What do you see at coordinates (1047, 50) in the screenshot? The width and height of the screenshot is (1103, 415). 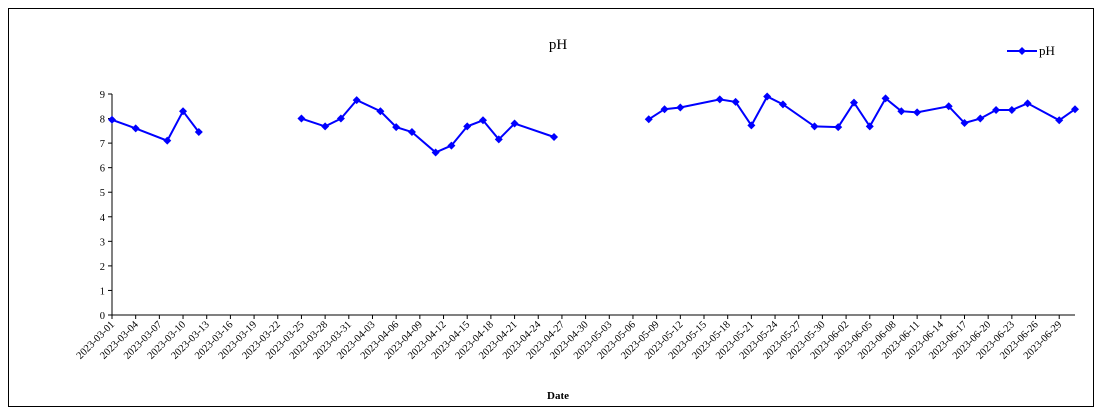 I see `legend-label: pH` at bounding box center [1047, 50].